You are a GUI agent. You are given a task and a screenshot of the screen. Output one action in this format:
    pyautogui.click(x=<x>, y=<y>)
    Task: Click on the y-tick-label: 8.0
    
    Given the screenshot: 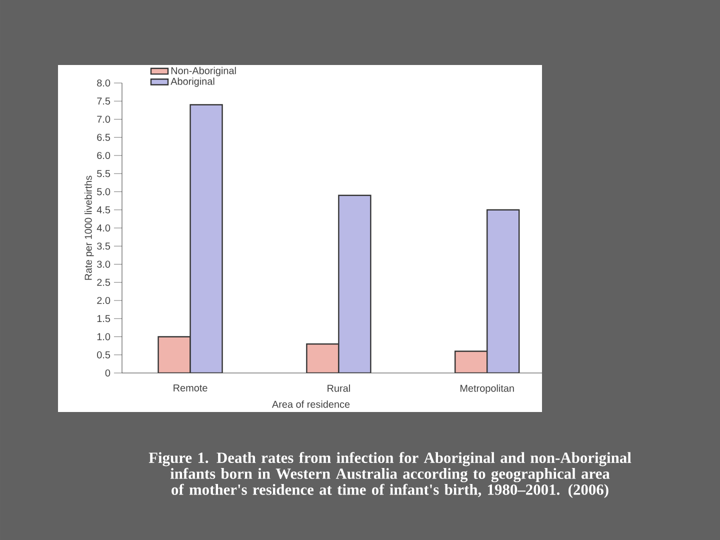 What is the action you would take?
    pyautogui.click(x=103, y=83)
    